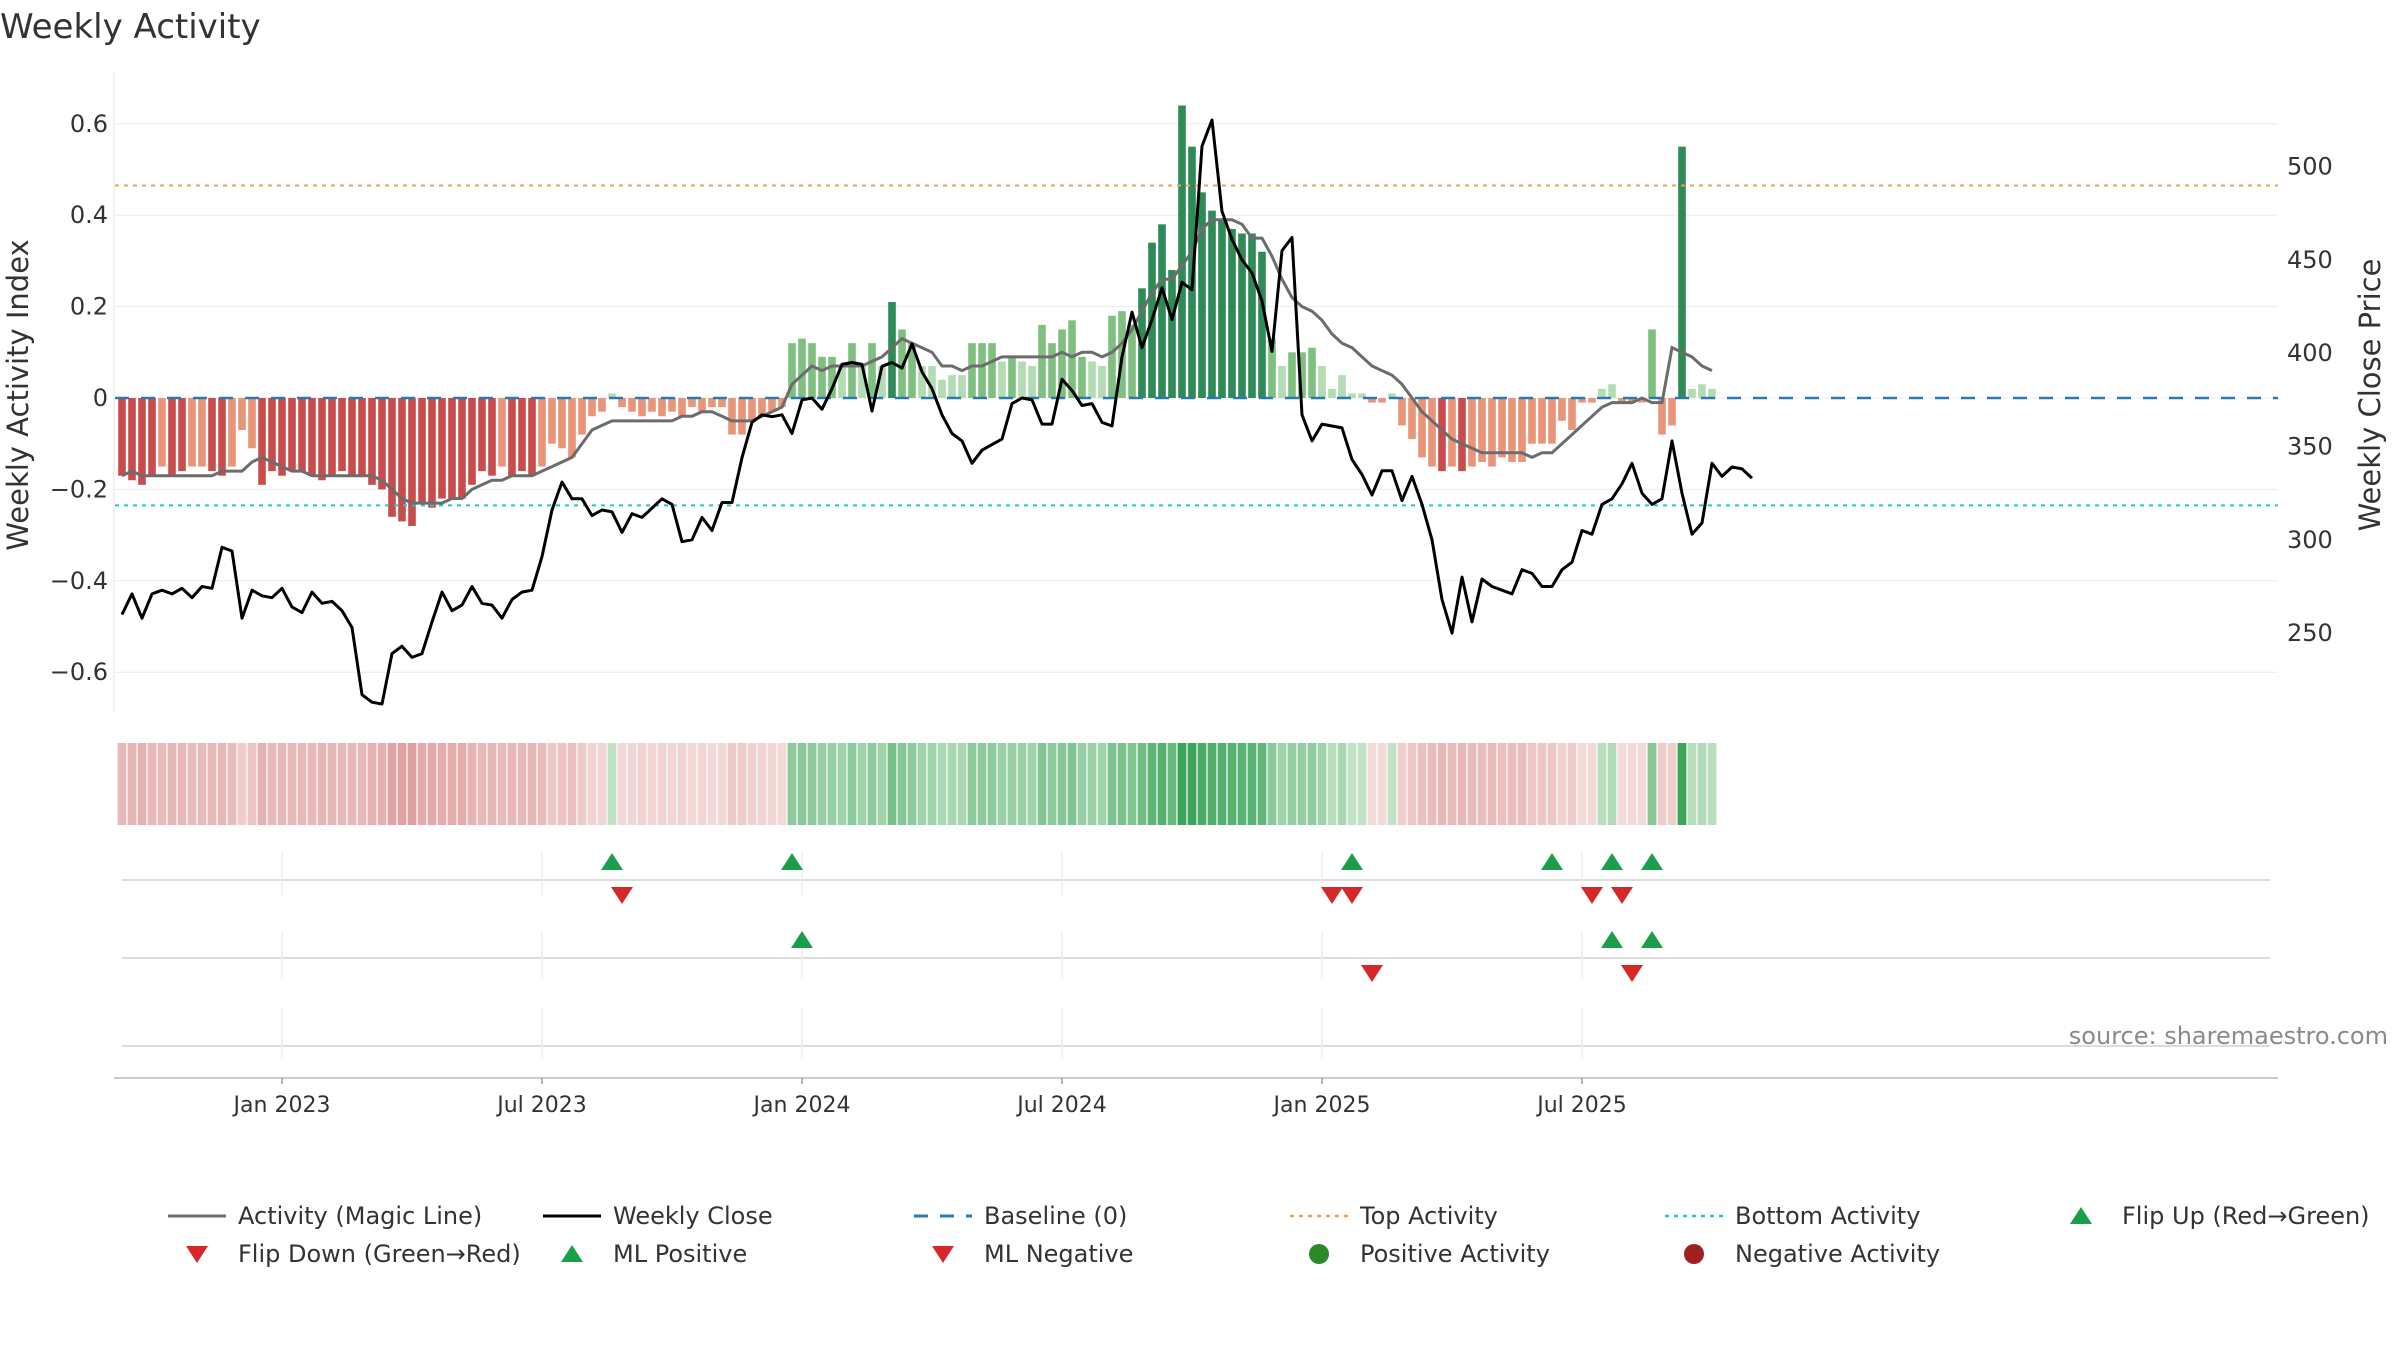 The image size is (2400, 1350). What do you see at coordinates (281, 1105) in the screenshot?
I see `x-tick-label: Jan 2023` at bounding box center [281, 1105].